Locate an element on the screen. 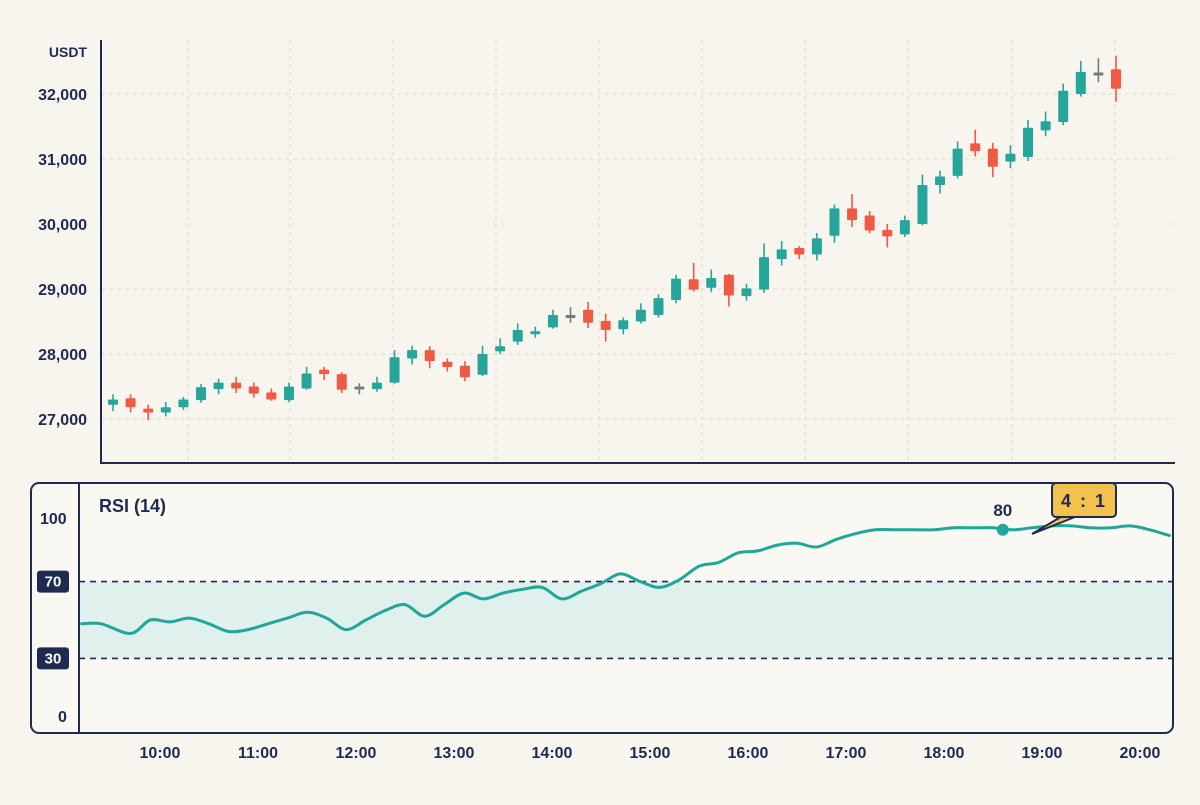 This screenshot has height=805, width=1200. time-tick-label: 20:00 is located at coordinates (1140, 753).